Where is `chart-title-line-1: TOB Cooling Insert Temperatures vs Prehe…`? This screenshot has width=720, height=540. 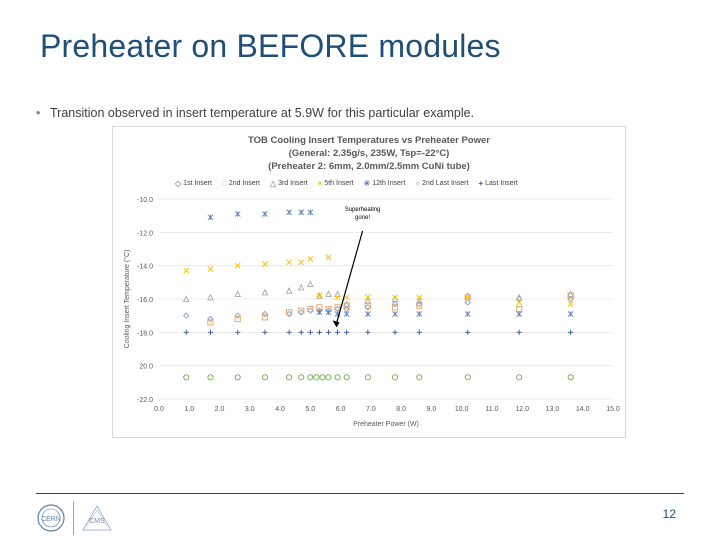
chart-title-line-1: TOB Cooling Insert Temperatures vs Prehe… is located at coordinates (369, 140).